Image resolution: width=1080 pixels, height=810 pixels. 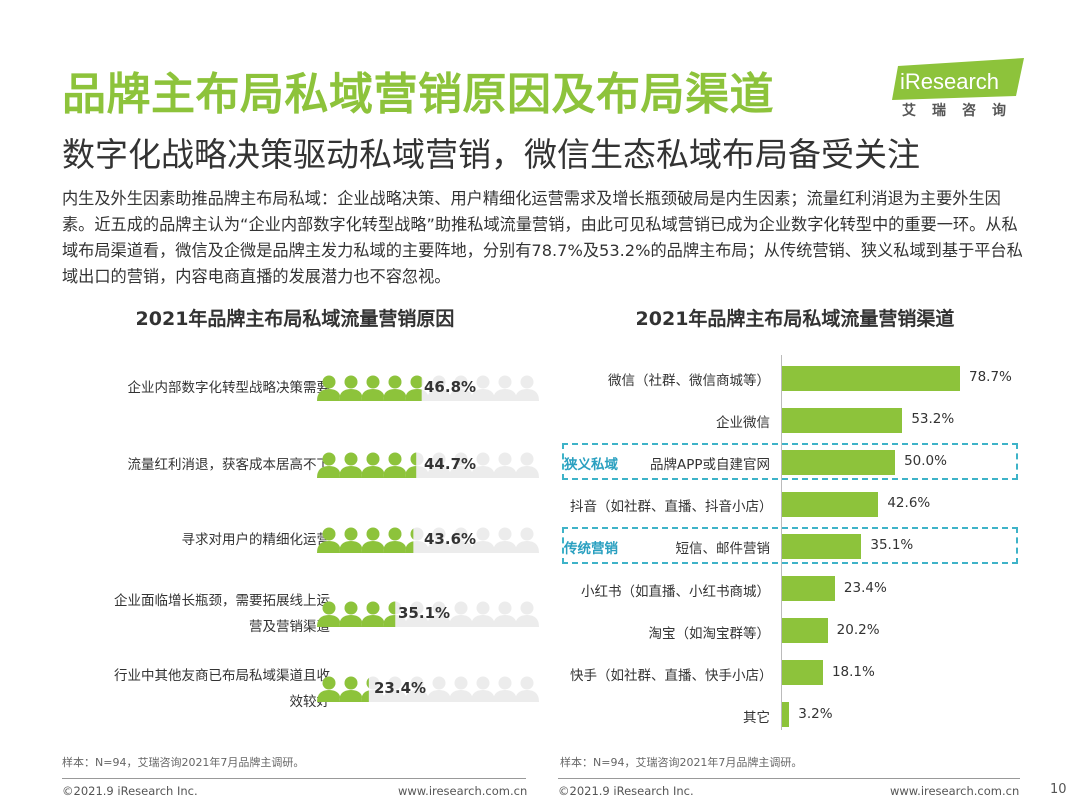 I want to click on reason-label-line: 寻求对用户的精细化运营, so click(x=256, y=540).